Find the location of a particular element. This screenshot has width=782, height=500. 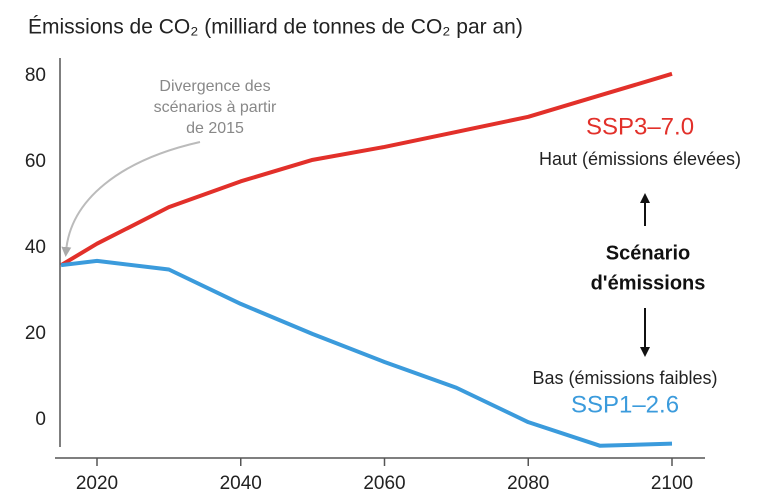

divergence-arrow is located at coordinates (131, 199).